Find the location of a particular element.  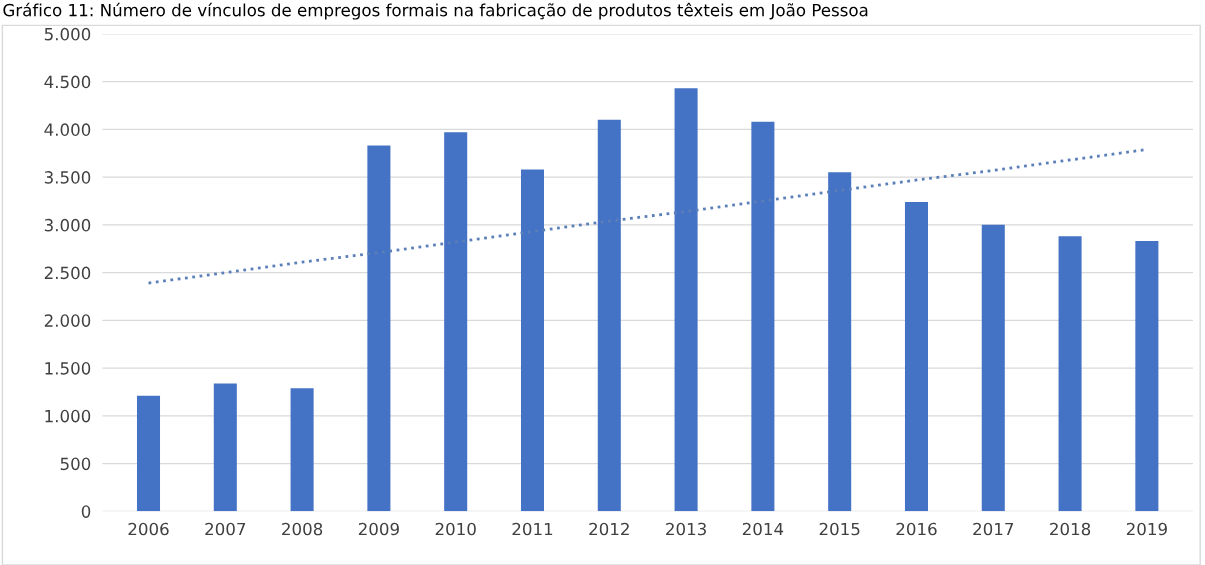

y-tick-label: 5.000 is located at coordinates (67, 34).